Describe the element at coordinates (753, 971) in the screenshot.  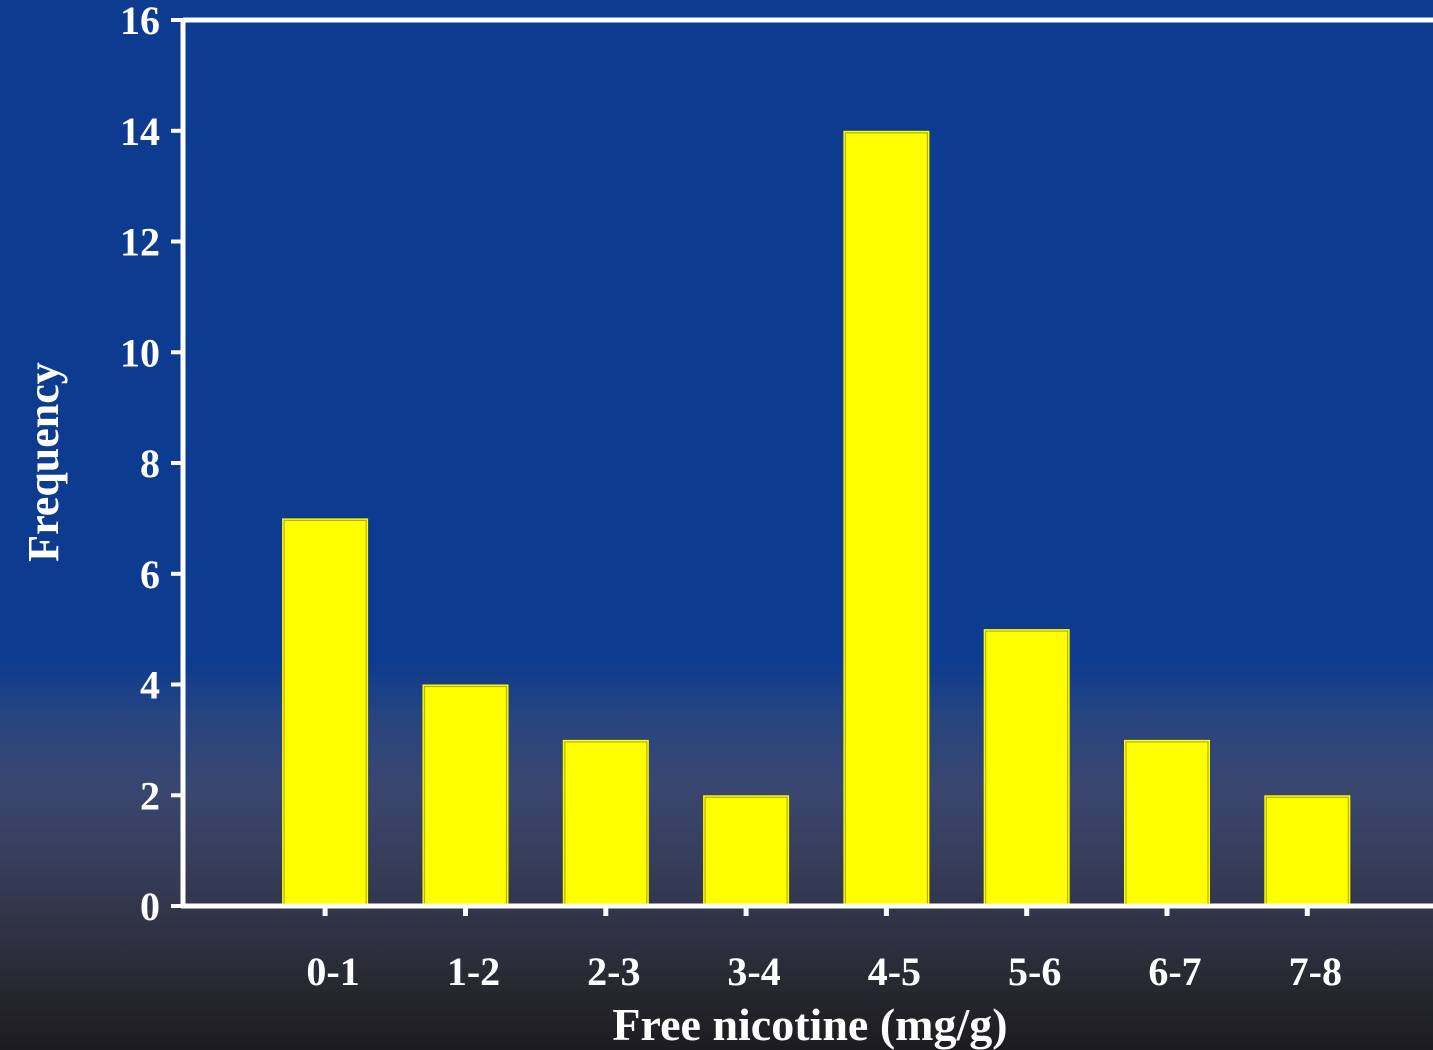
I see `x-tick-label: 3-4` at that location.